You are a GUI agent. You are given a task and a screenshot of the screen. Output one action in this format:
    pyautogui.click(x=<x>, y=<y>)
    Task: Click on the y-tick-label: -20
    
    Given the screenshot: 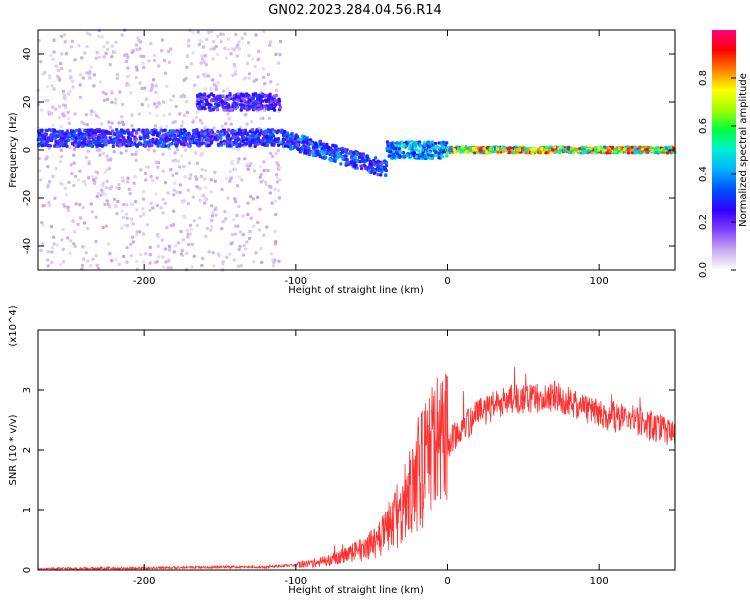 What is the action you would take?
    pyautogui.click(x=27, y=198)
    